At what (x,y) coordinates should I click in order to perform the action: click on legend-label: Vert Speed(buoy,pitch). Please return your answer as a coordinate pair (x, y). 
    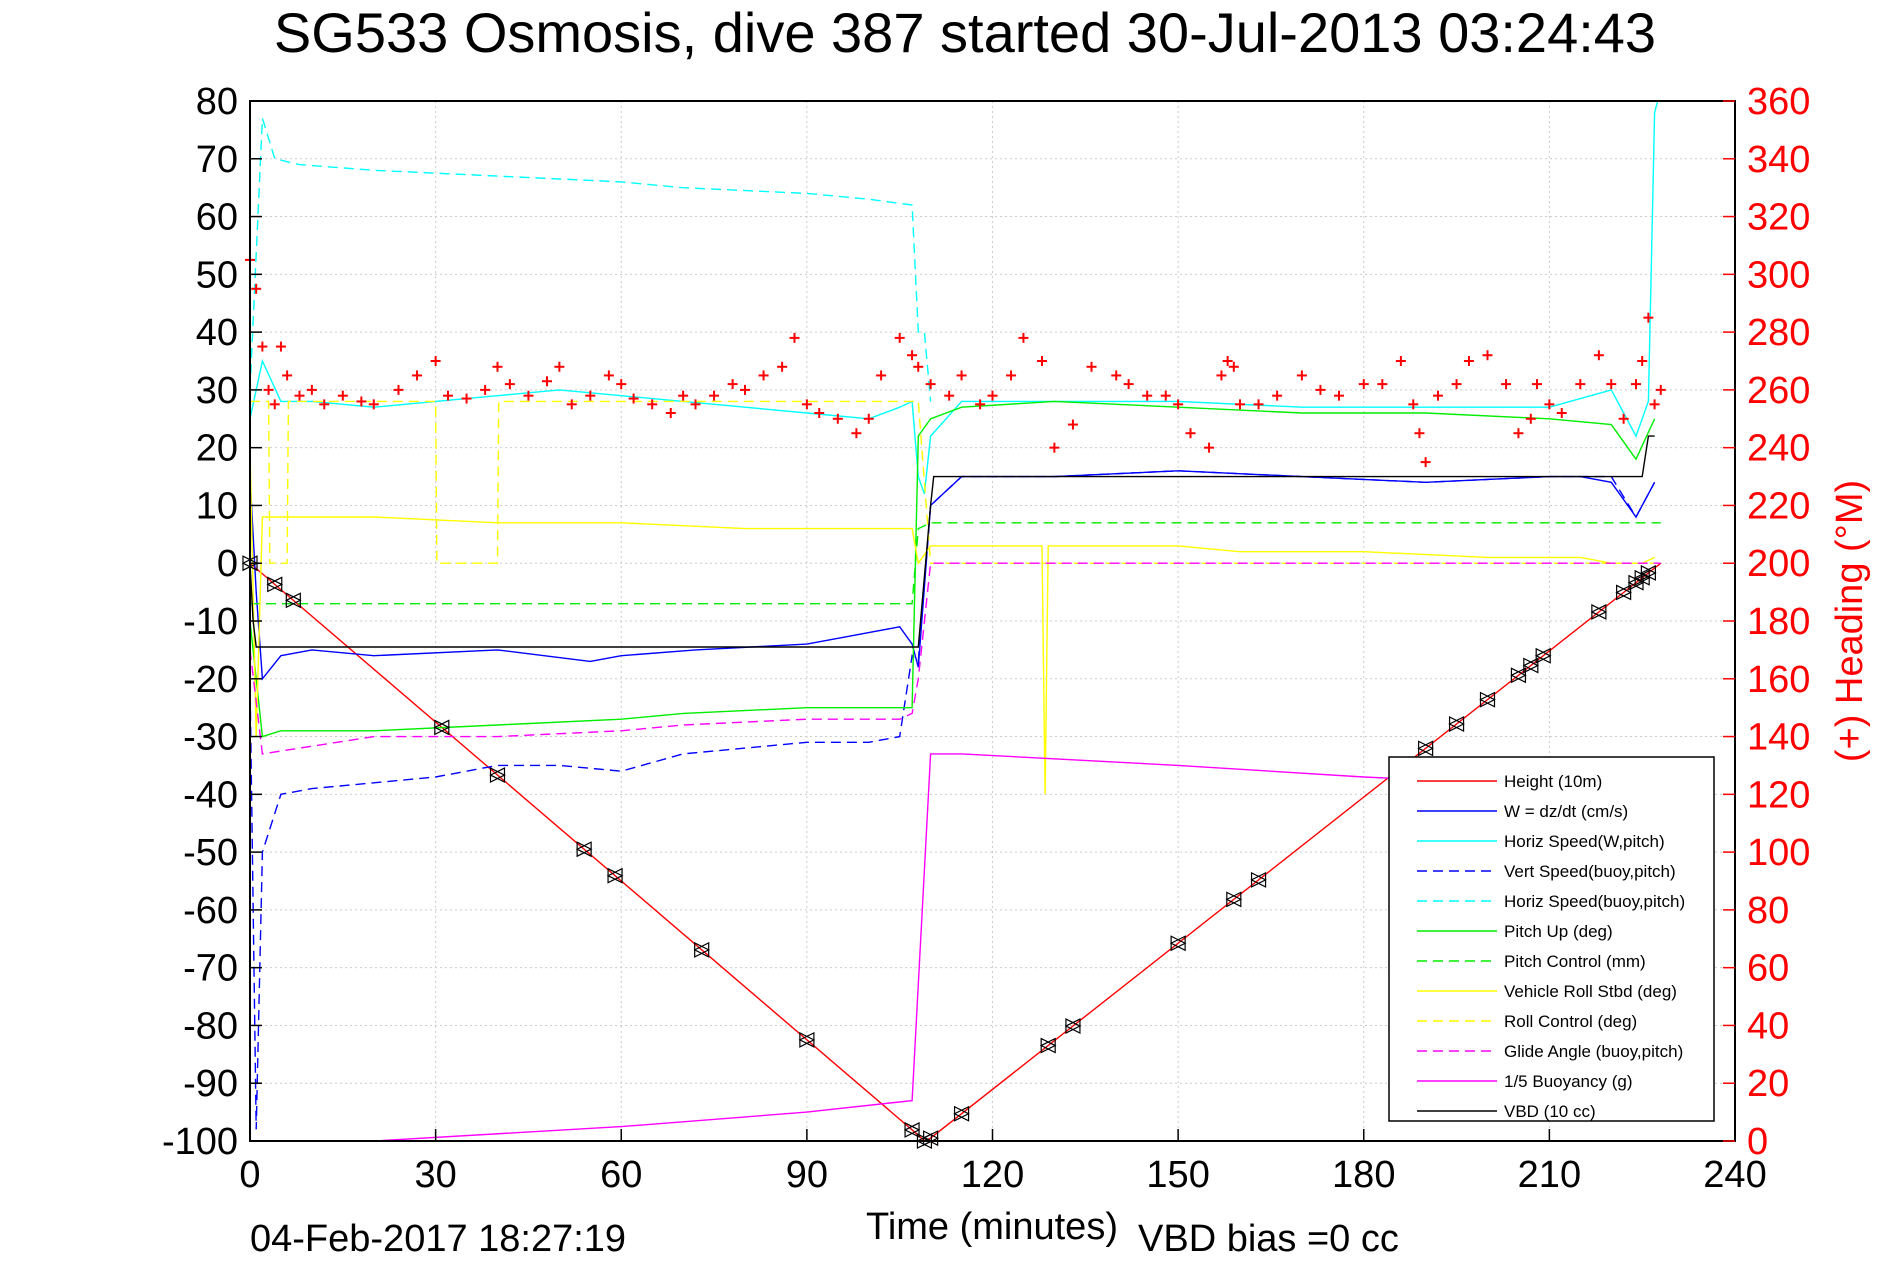
    Looking at the image, I should click on (1590, 871).